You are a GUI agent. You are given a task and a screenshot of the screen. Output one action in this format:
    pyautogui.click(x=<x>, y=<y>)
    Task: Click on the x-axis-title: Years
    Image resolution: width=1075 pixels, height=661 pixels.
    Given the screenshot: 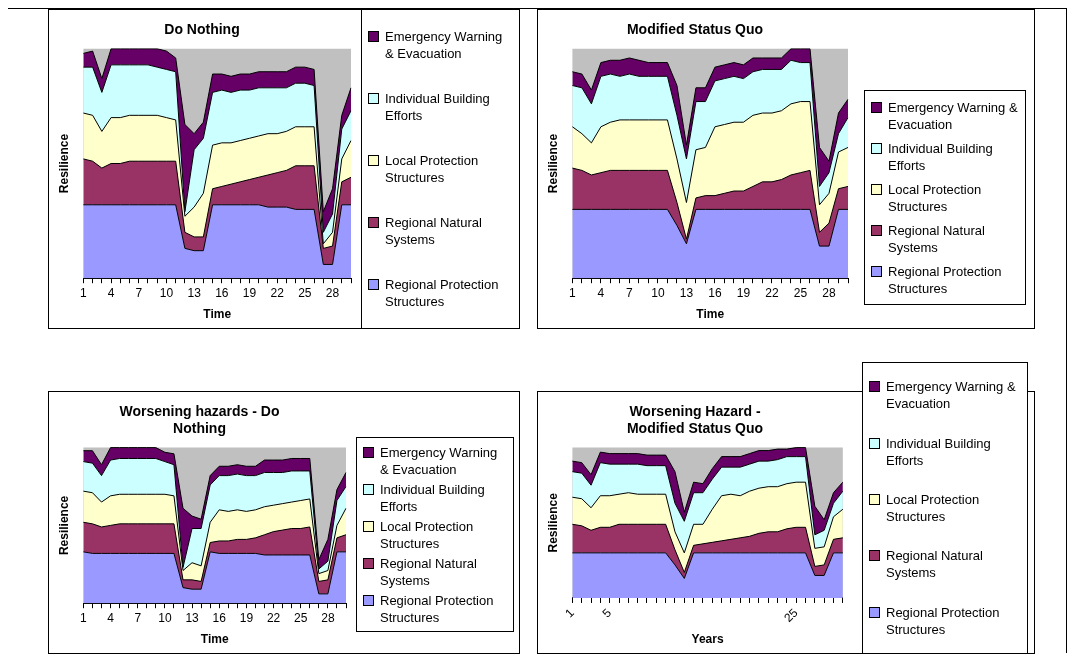 What is the action you would take?
    pyautogui.click(x=707, y=639)
    